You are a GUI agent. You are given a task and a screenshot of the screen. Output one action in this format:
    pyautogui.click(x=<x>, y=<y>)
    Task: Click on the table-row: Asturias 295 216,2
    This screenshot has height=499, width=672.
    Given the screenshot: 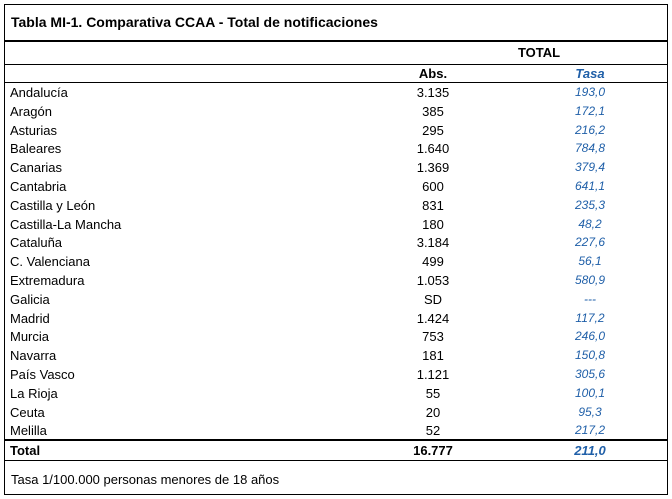 What is the action you would take?
    pyautogui.click(x=336, y=130)
    